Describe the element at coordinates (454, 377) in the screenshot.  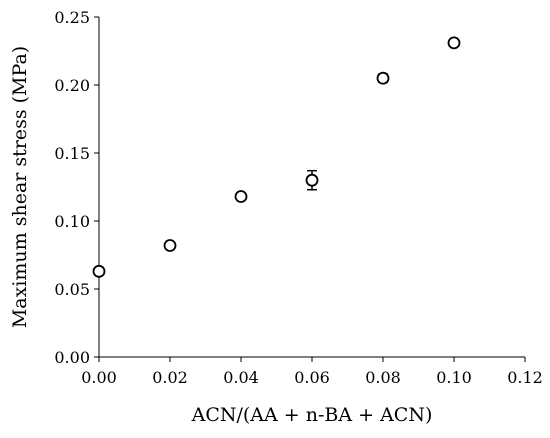
I see `x-tick-label: 0.10` at that location.